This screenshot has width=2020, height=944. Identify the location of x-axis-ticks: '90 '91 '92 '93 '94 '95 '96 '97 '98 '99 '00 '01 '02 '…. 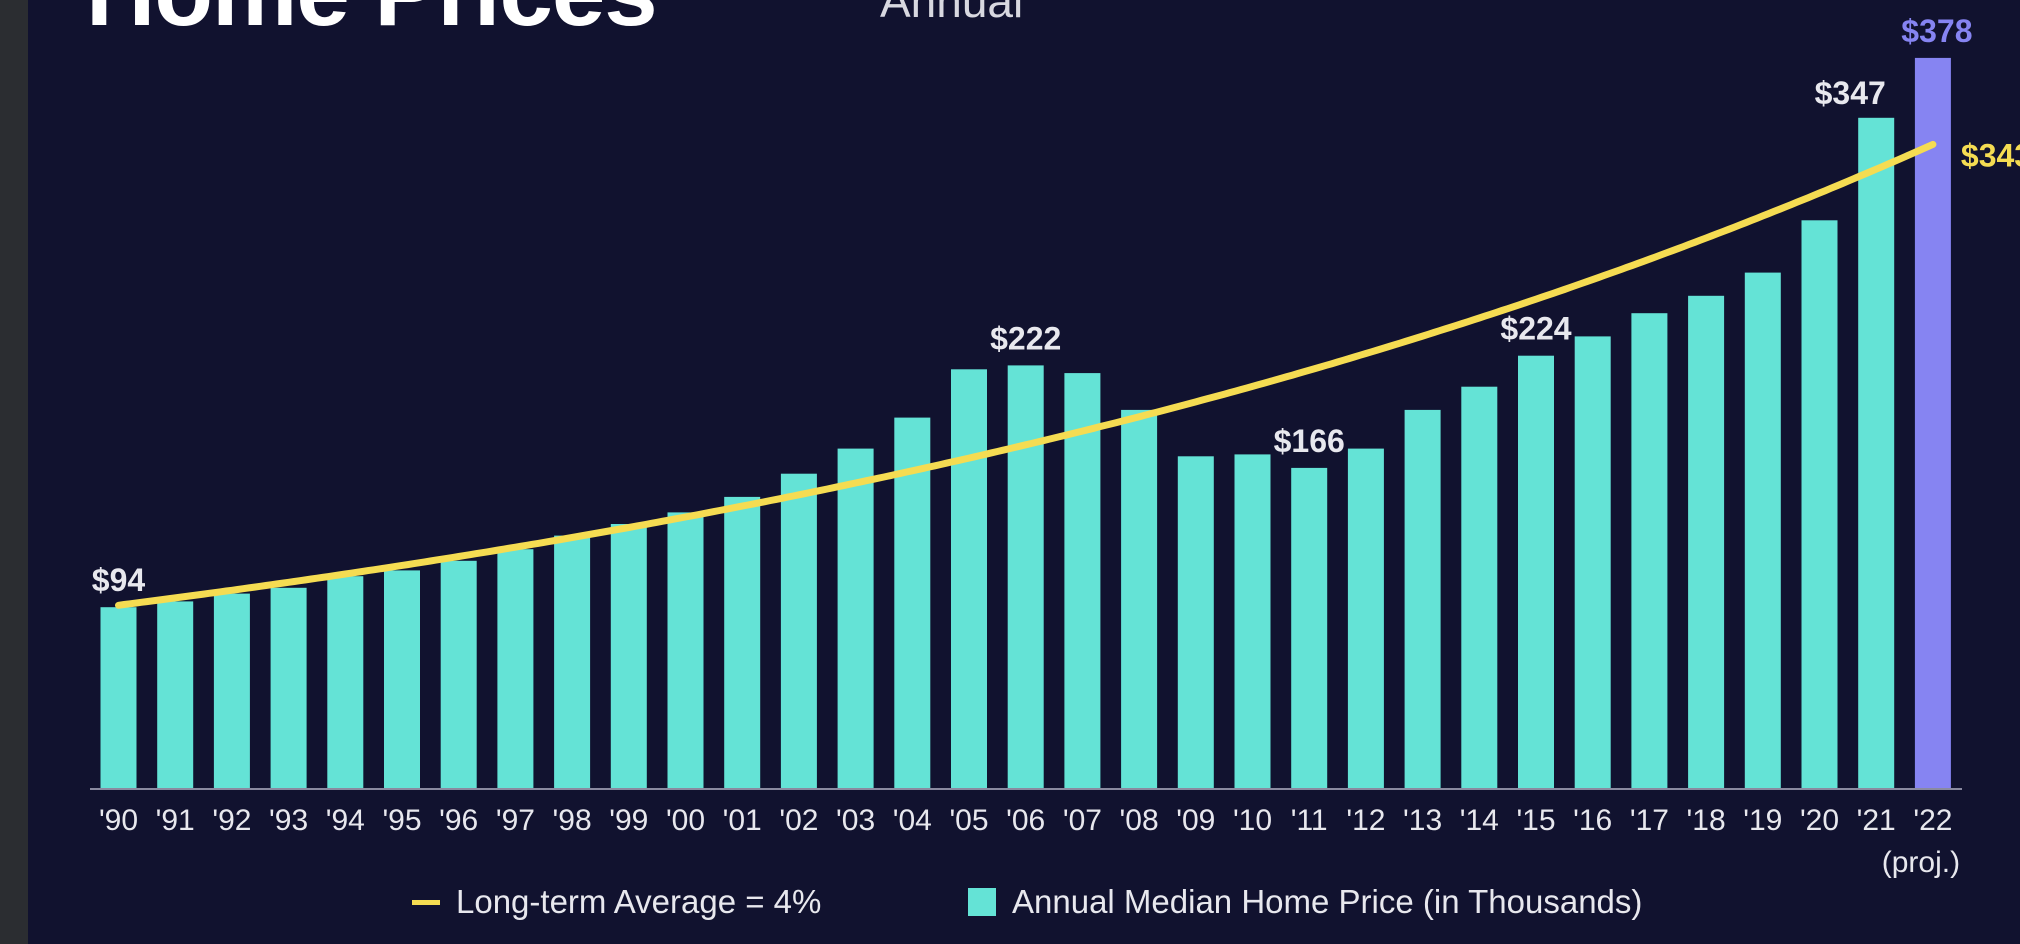
(1029, 841).